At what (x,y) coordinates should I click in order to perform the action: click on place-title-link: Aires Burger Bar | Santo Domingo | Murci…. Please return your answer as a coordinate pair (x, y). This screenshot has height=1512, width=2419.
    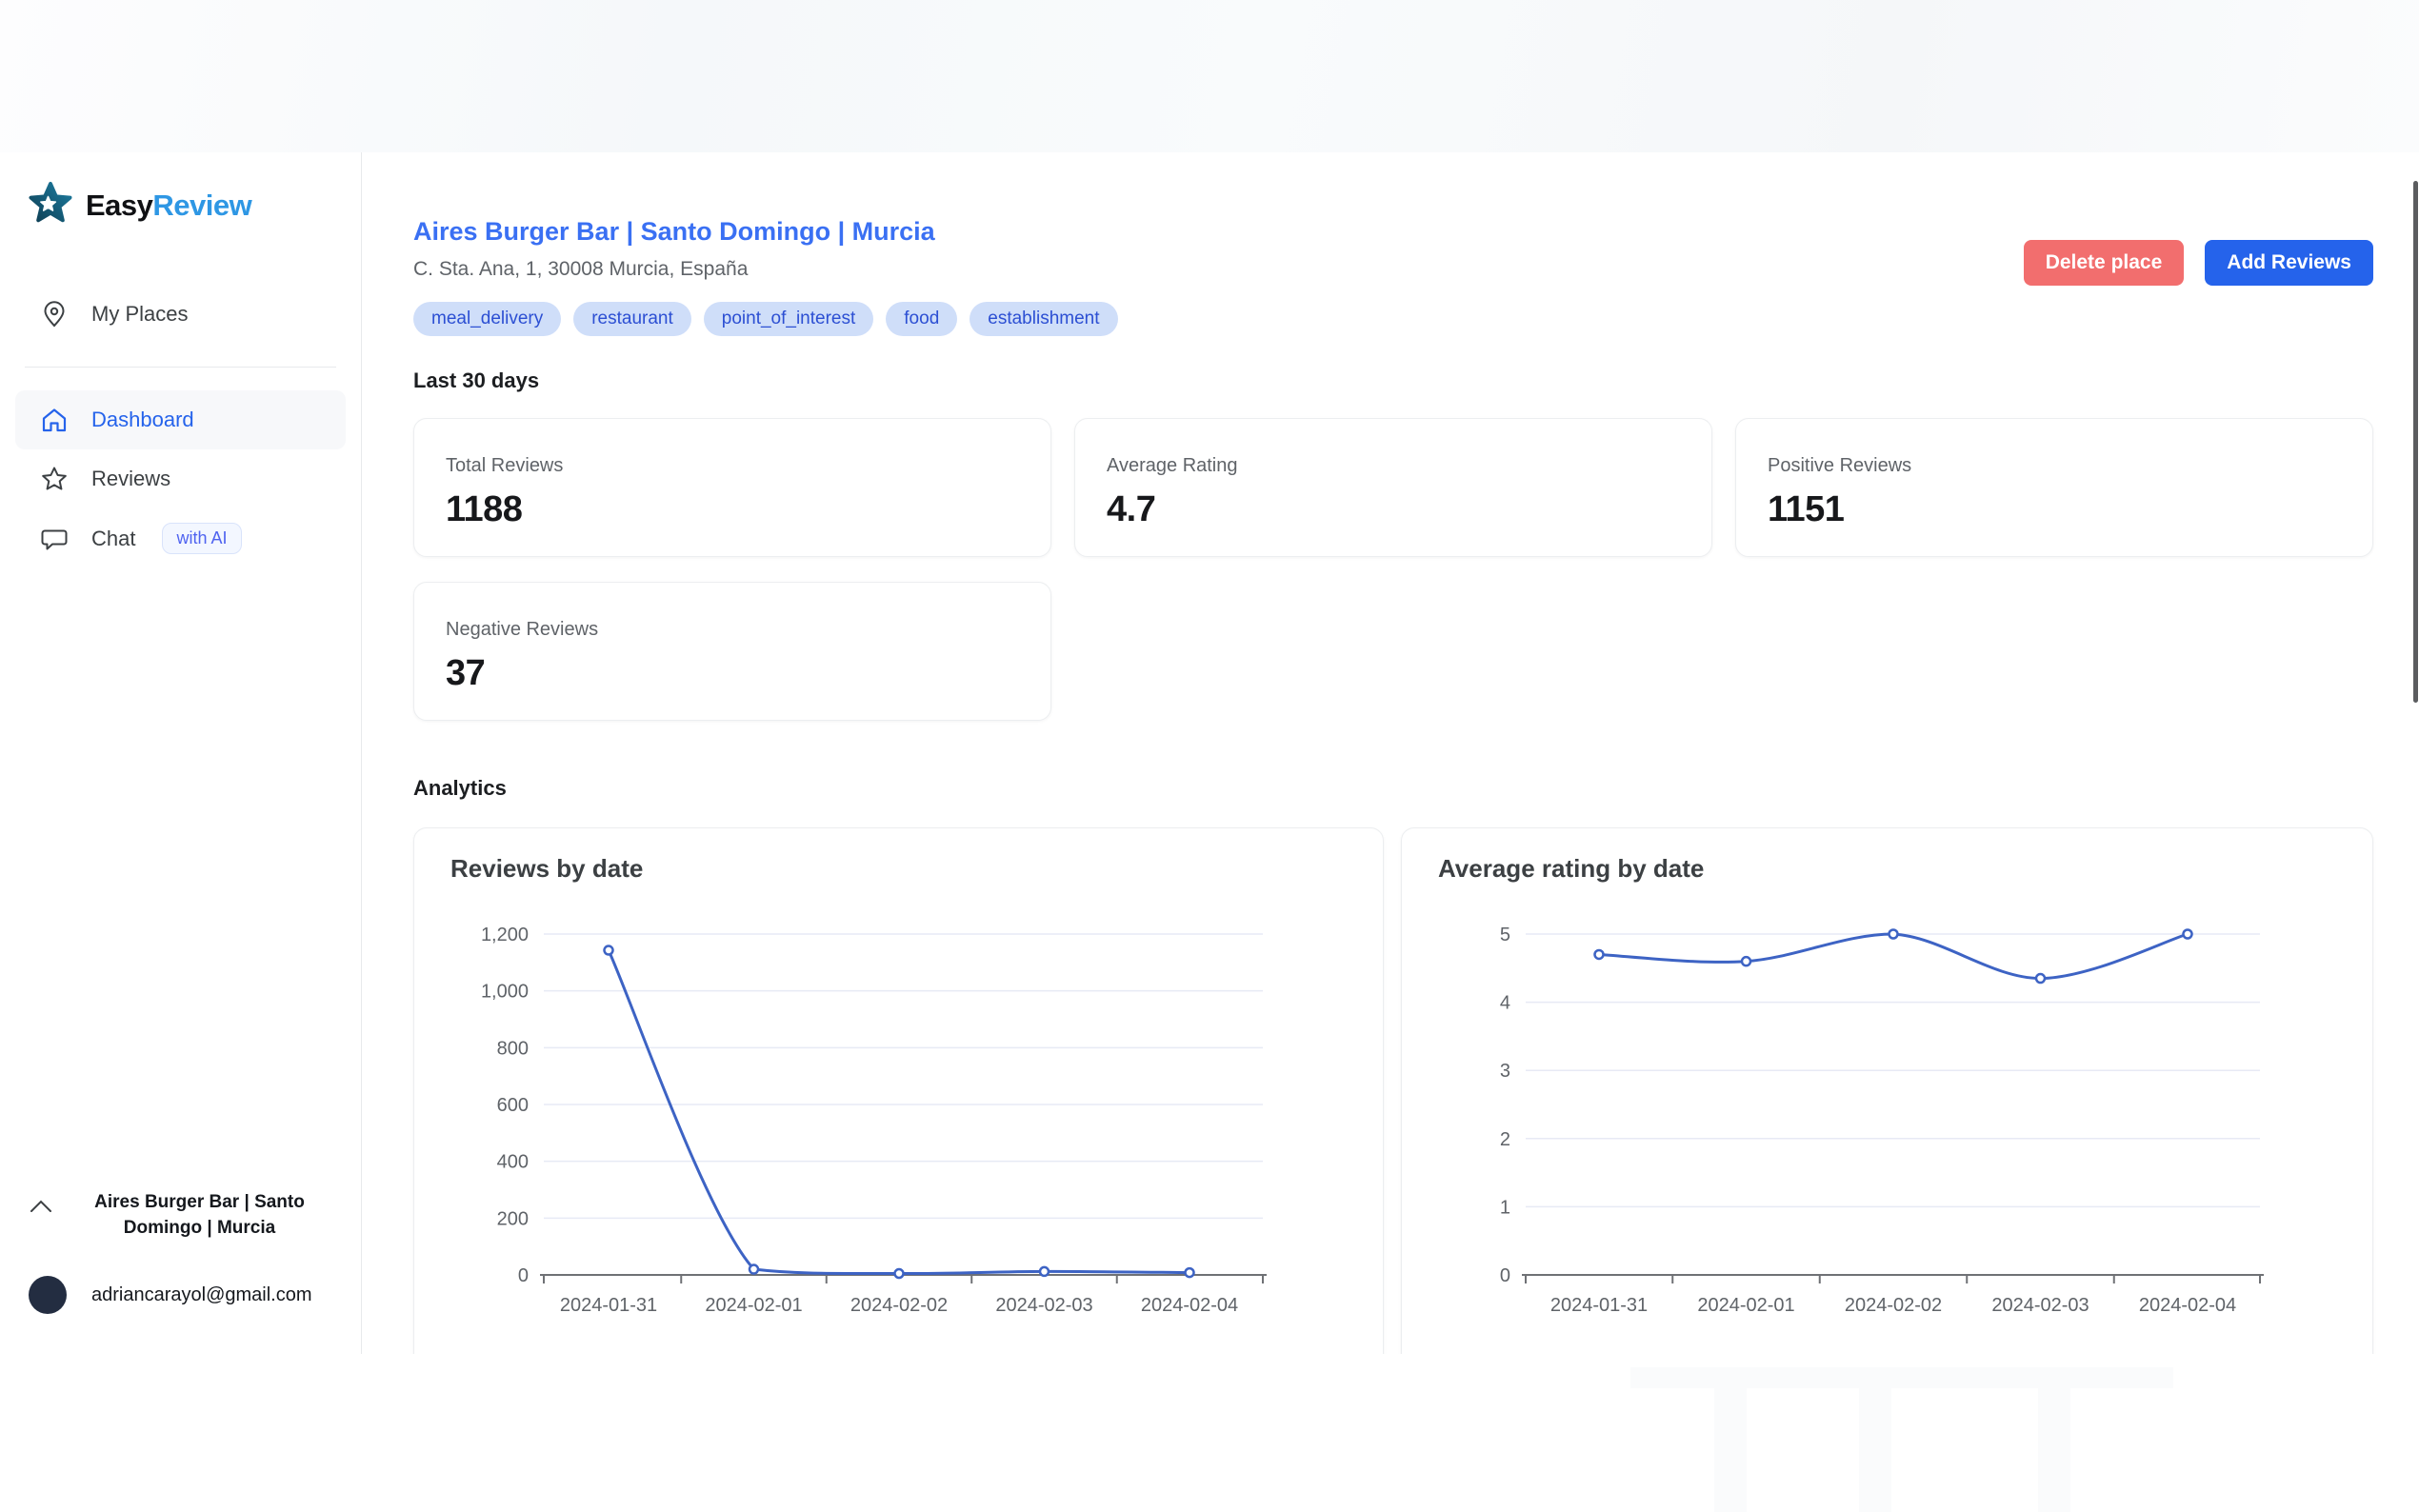
    Looking at the image, I should click on (674, 231).